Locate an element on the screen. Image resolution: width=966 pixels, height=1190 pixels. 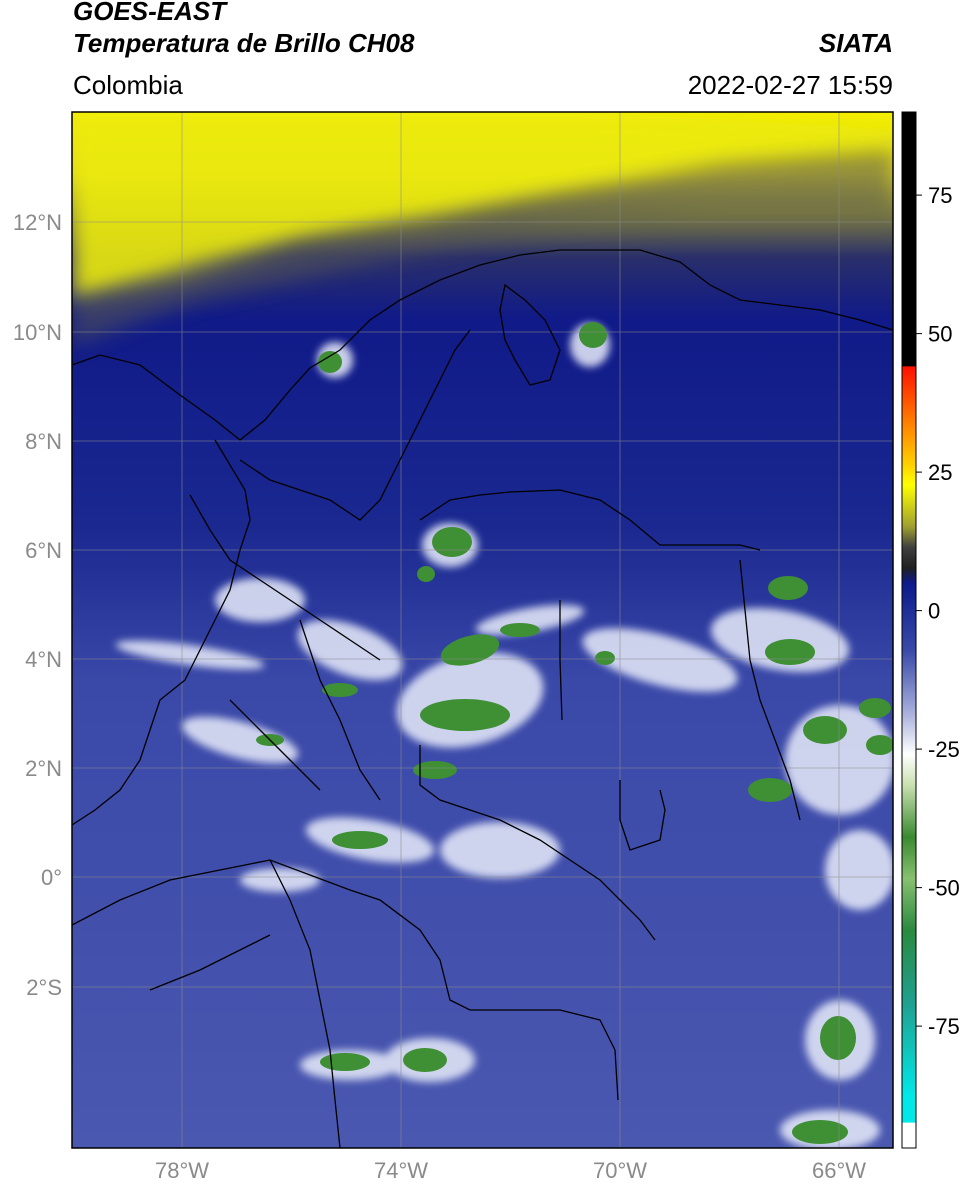
region-label: Colombia is located at coordinates (128, 85).